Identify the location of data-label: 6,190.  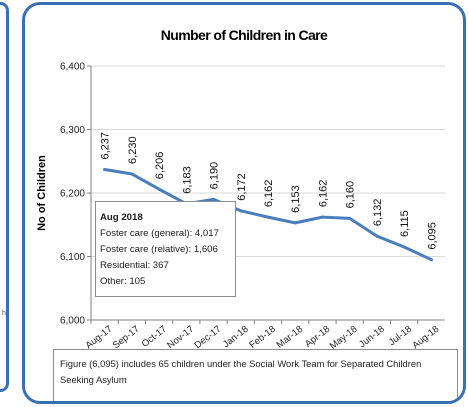
(215, 176).